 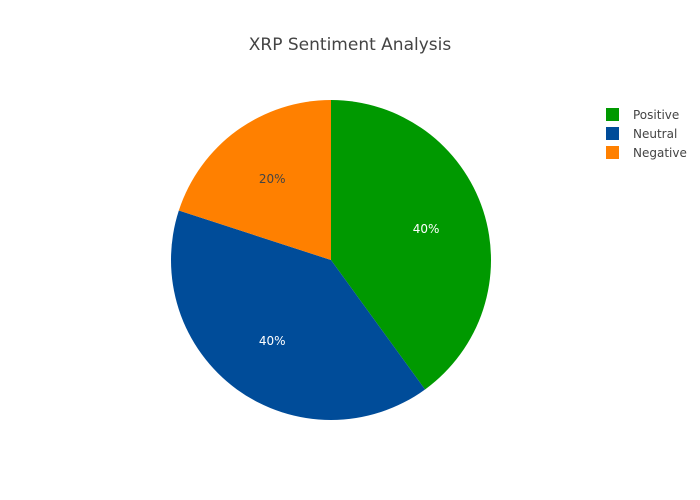 I want to click on legend-swatch-negative, so click(x=612, y=152).